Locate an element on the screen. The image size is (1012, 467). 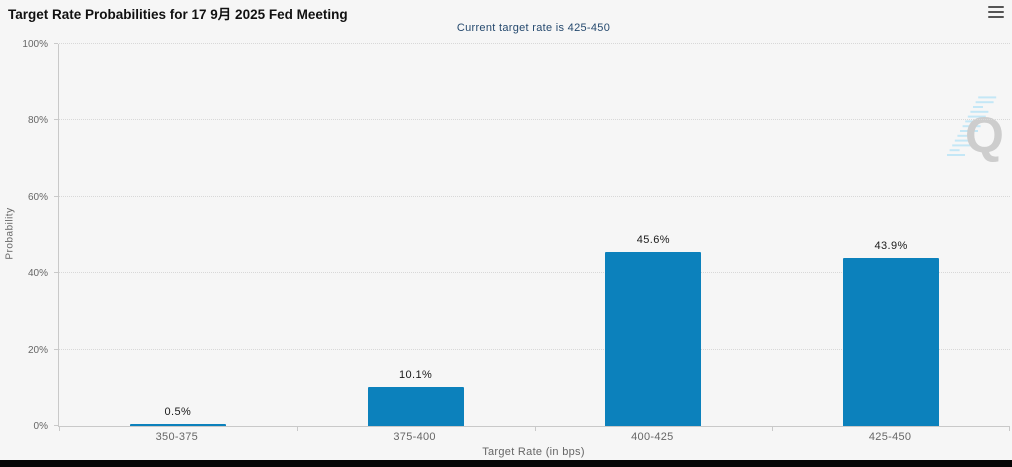
y-tick-label: 100% is located at coordinates (35, 44).